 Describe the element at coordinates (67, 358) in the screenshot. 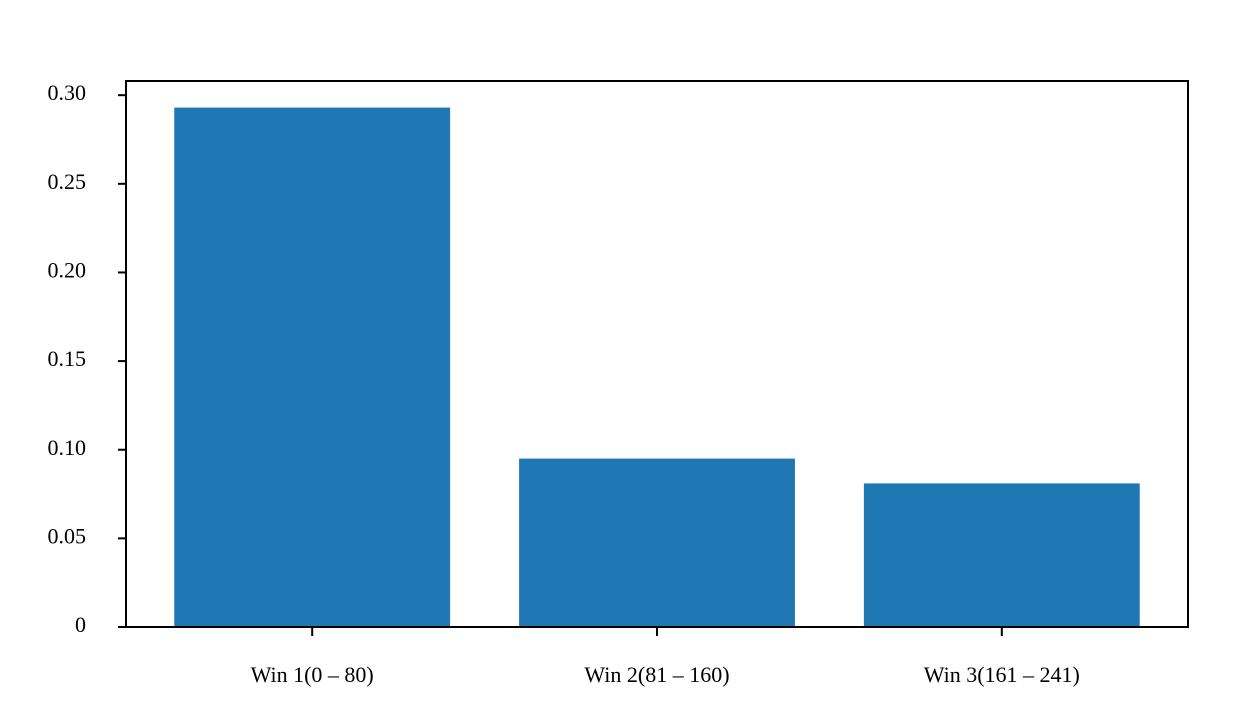

I see `y-tick-label: 0.15` at that location.